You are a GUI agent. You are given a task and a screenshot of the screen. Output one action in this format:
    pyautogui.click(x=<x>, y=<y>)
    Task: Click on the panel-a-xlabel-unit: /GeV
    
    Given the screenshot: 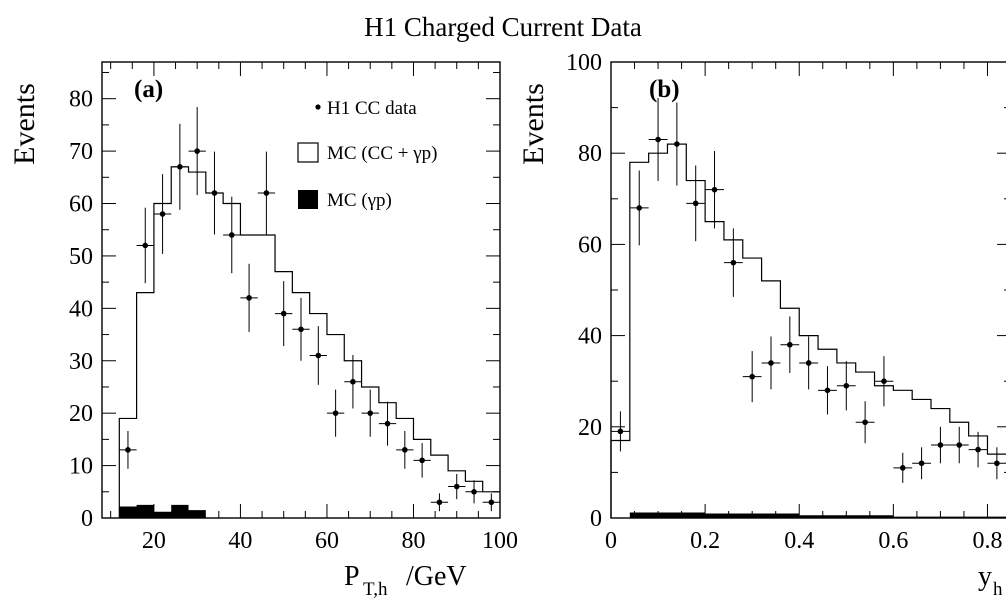 What is the action you would take?
    pyautogui.click(x=436, y=576)
    